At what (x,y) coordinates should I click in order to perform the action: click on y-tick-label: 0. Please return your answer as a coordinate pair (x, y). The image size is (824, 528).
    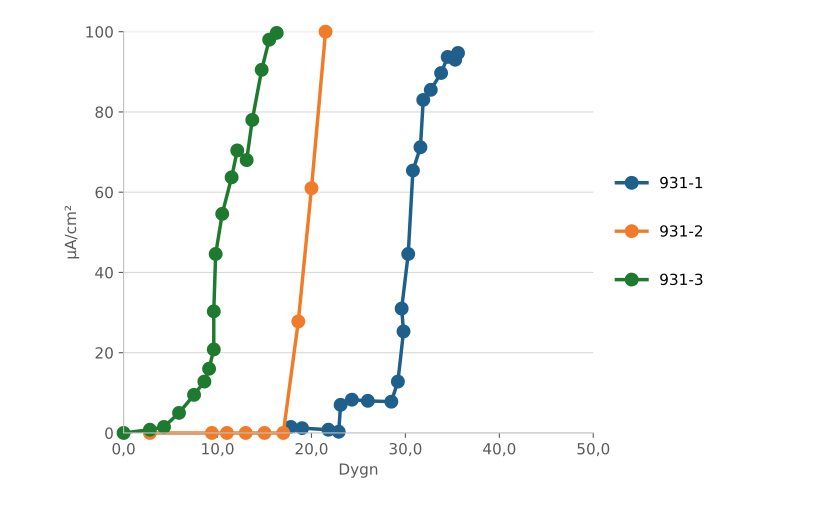
    Looking at the image, I should click on (109, 433).